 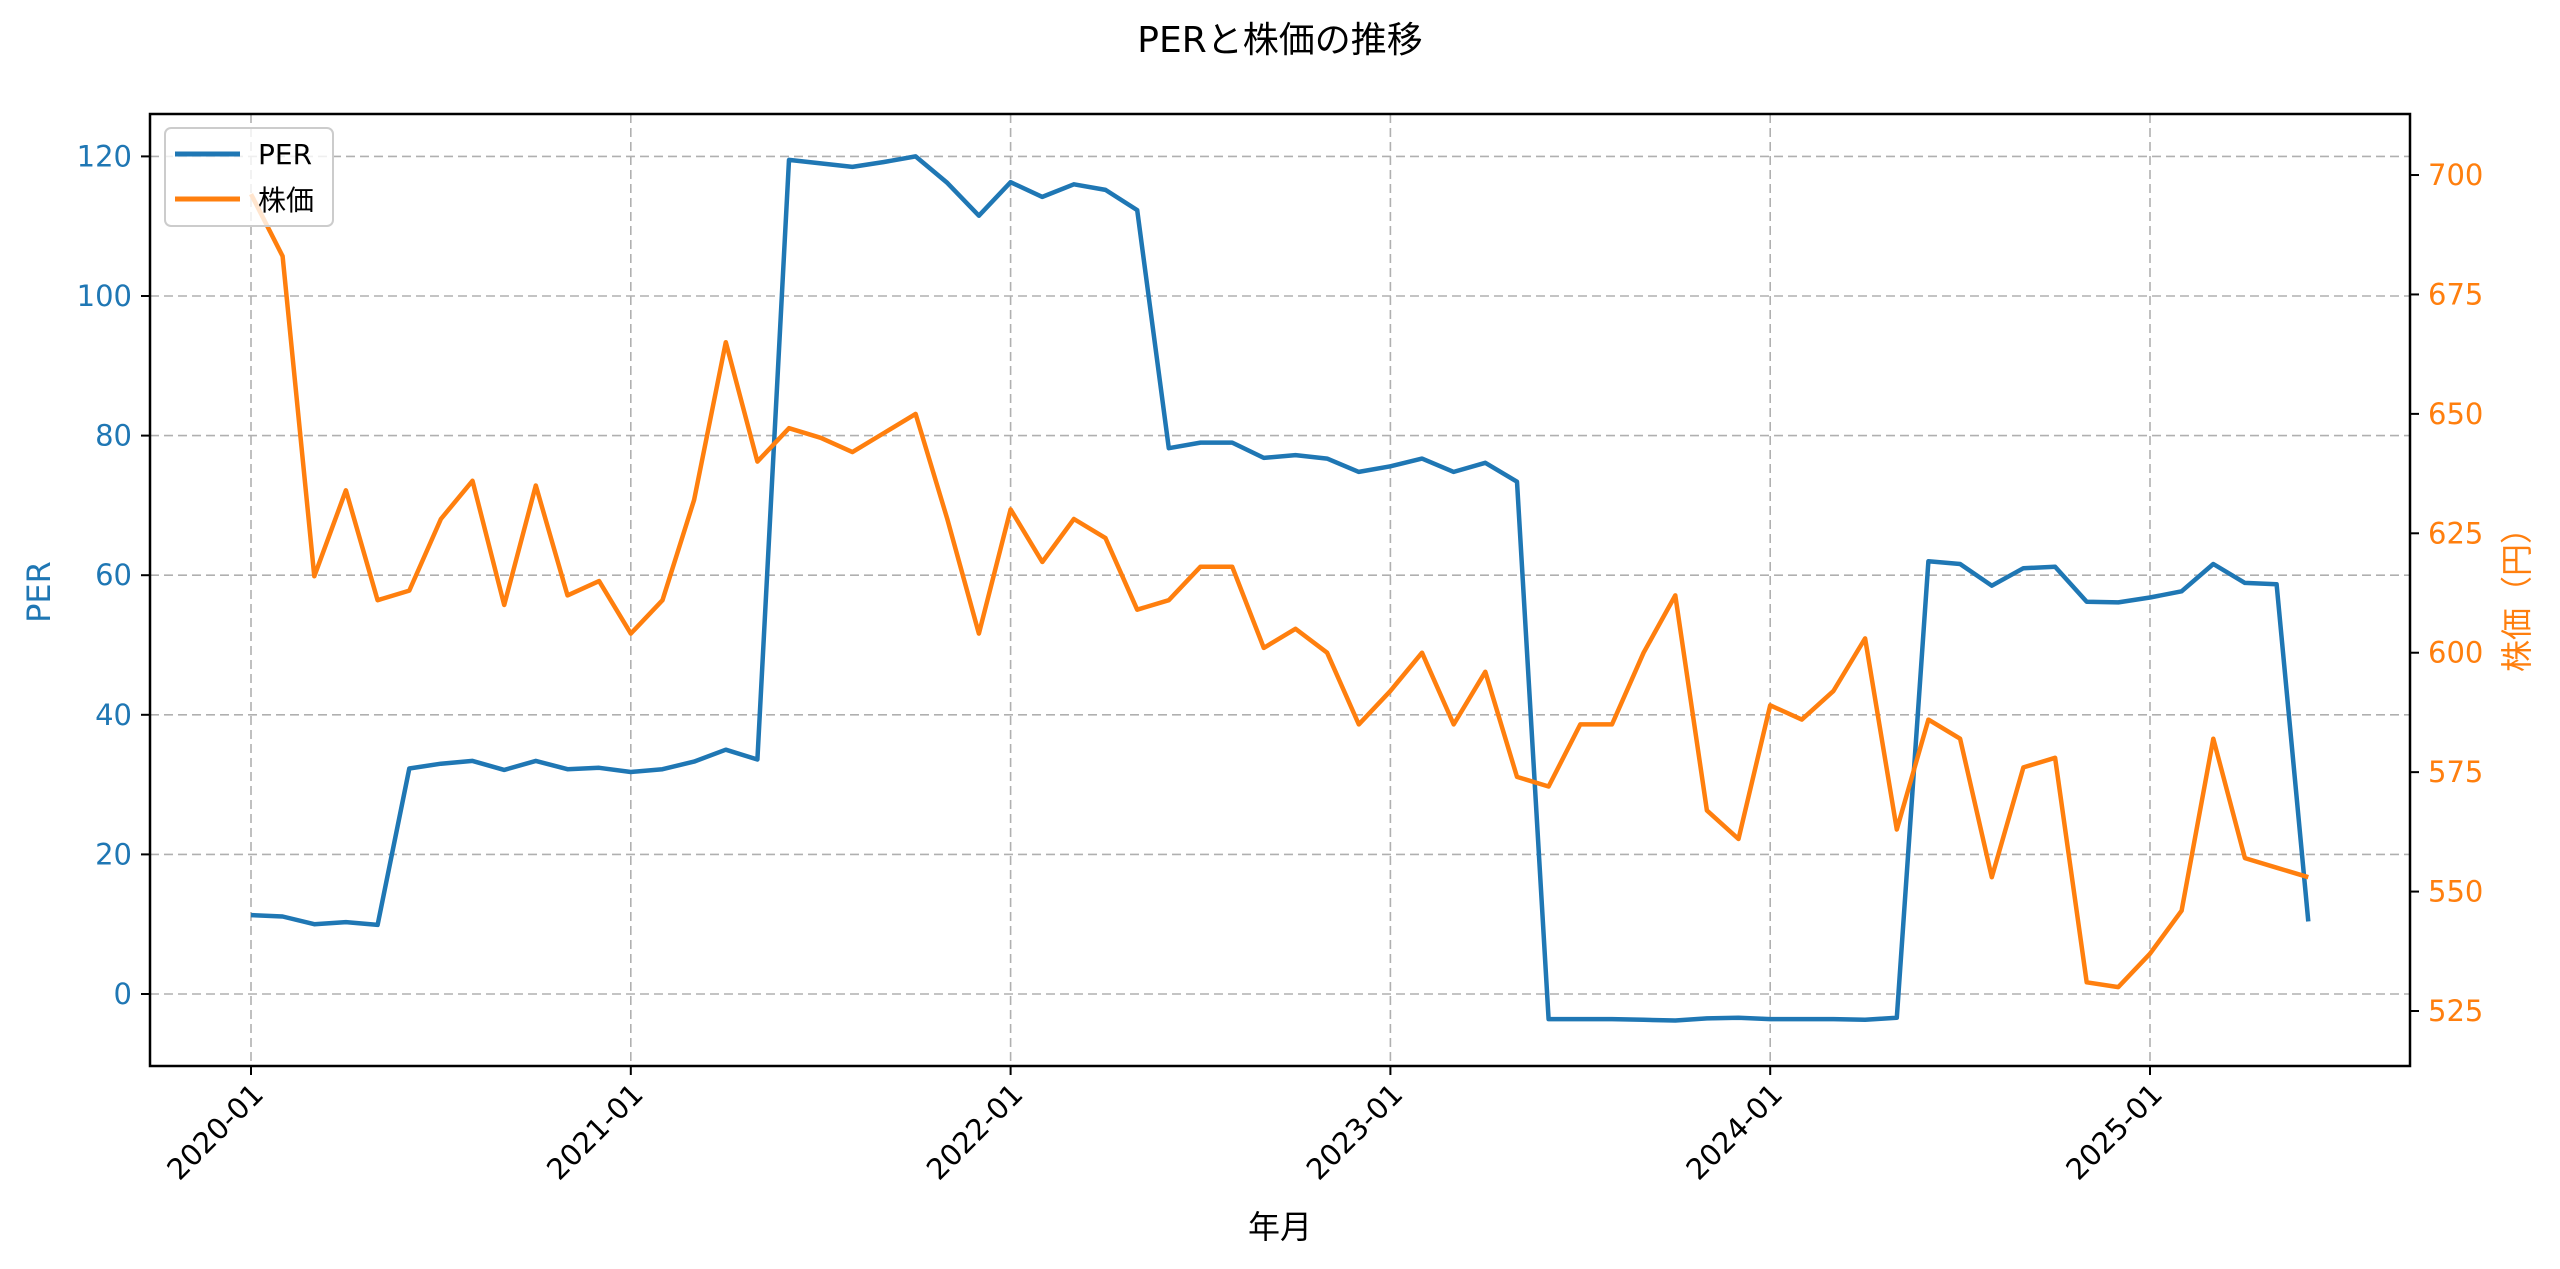 What do you see at coordinates (2455, 533) in the screenshot?
I see `right-tick-label: 625` at bounding box center [2455, 533].